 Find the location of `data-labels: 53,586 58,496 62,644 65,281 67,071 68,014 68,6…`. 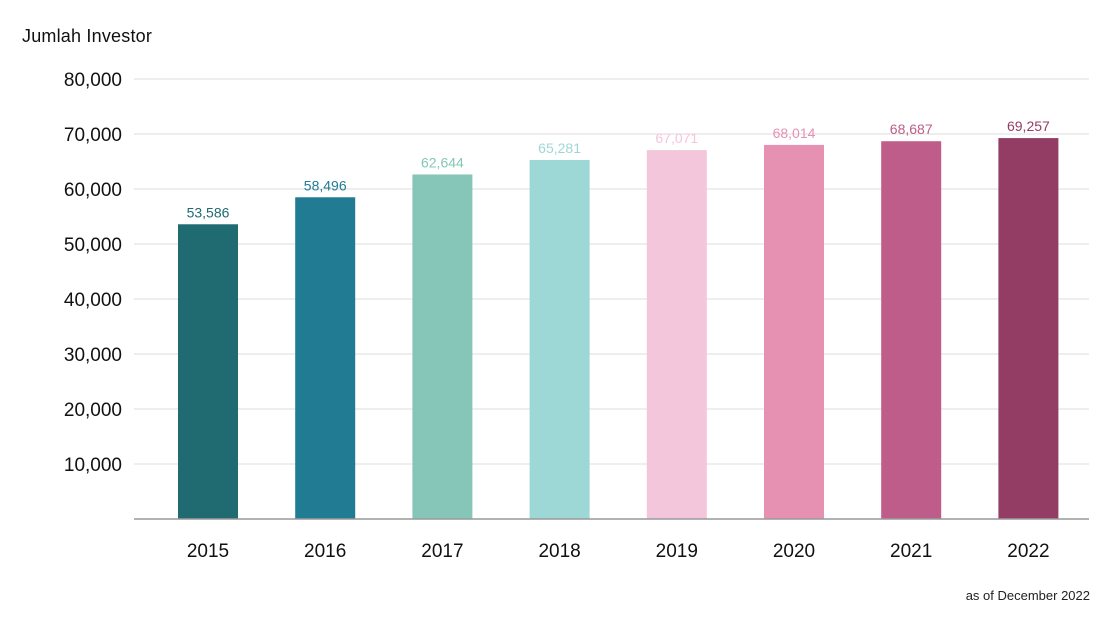

data-labels: 53,586 58,496 62,644 65,281 67,071 68,014 68,6… is located at coordinates (618, 169).